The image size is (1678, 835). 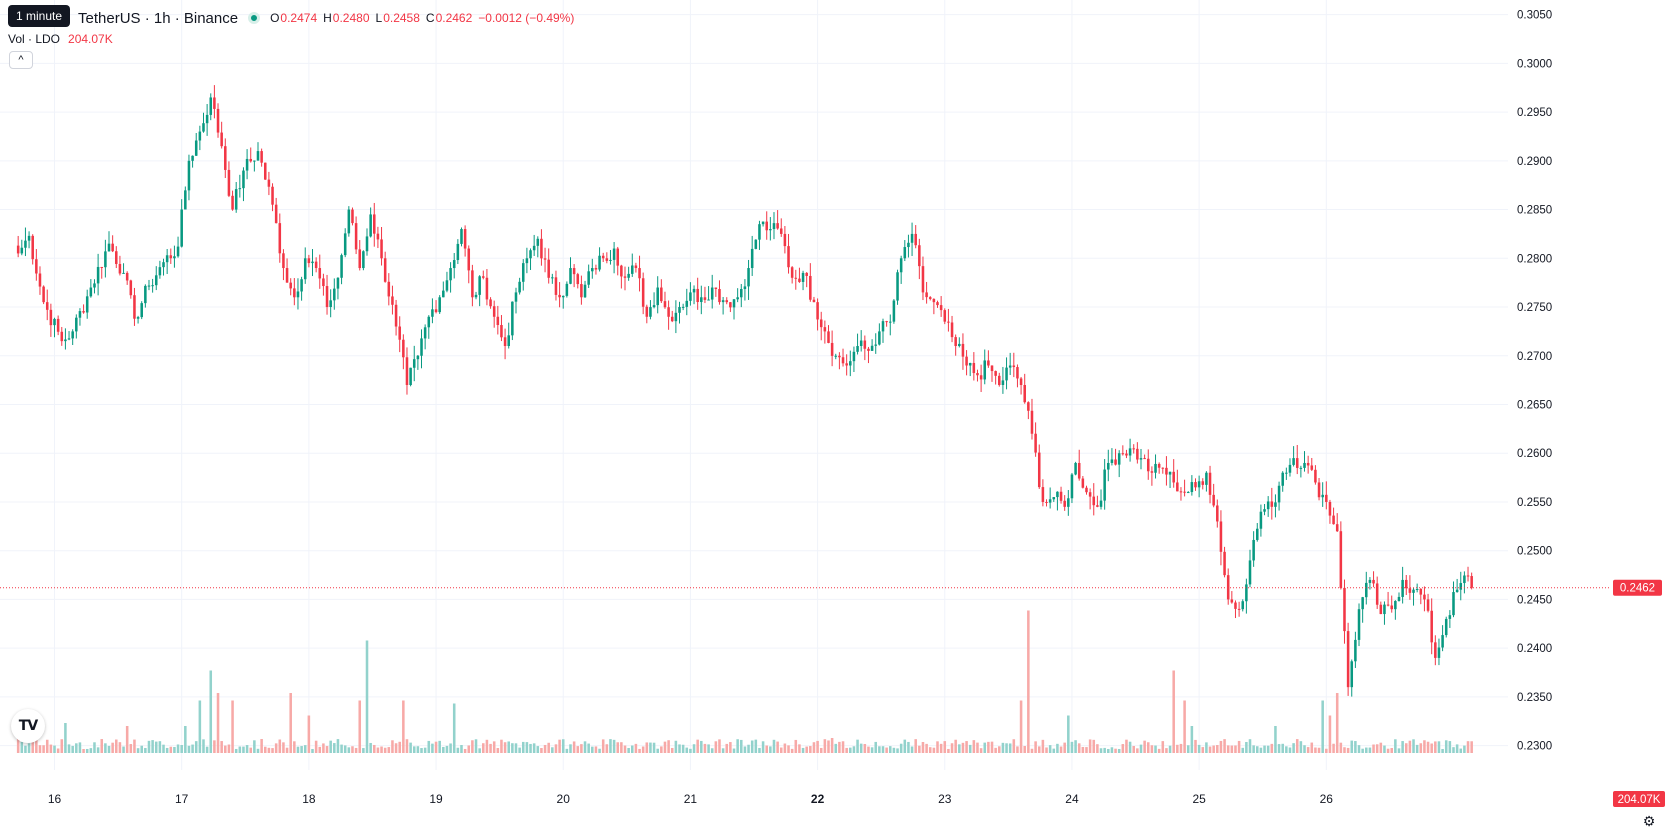 What do you see at coordinates (21, 60) in the screenshot?
I see `collapse-legend-button: ^` at bounding box center [21, 60].